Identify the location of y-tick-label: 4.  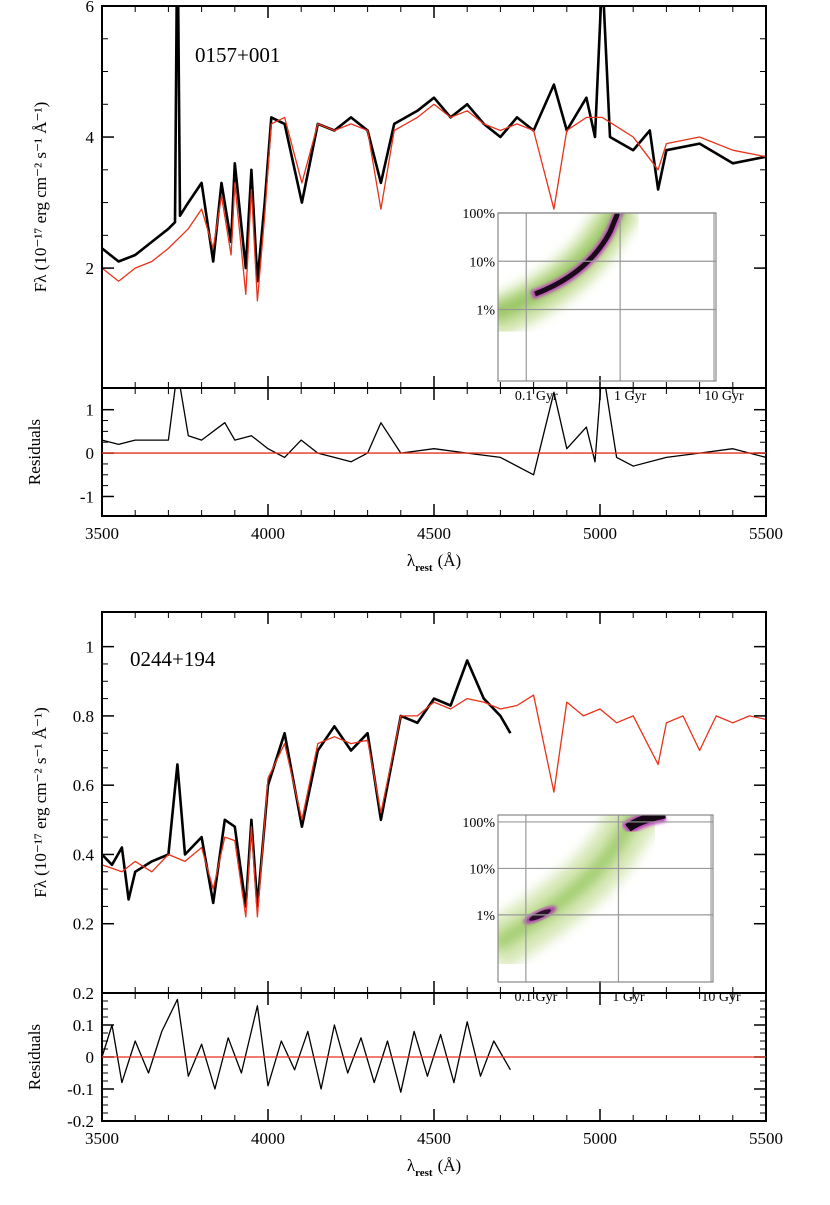
(90, 137).